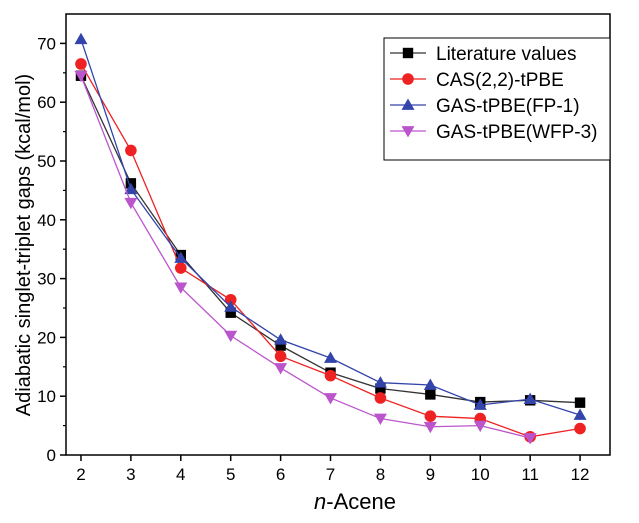  Describe the element at coordinates (46, 396) in the screenshot. I see `y-tick-label: 10` at that location.